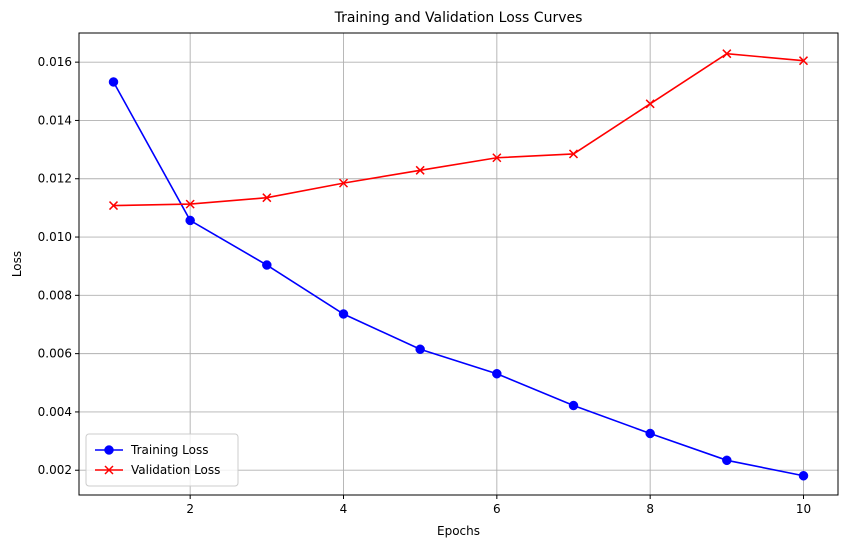 This screenshot has height=547, width=863. Describe the element at coordinates (344, 509) in the screenshot. I see `x-tick-label: 4` at that location.